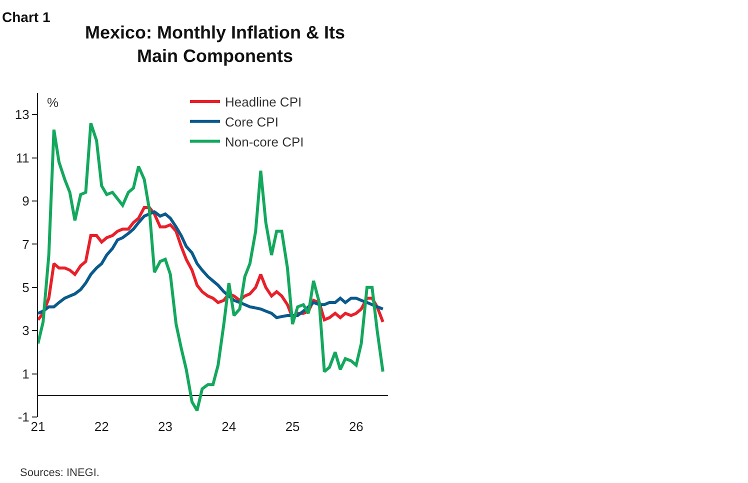 The height and width of the screenshot is (483, 748). Describe the element at coordinates (23, 158) in the screenshot. I see `y-tick-label: 11` at that location.